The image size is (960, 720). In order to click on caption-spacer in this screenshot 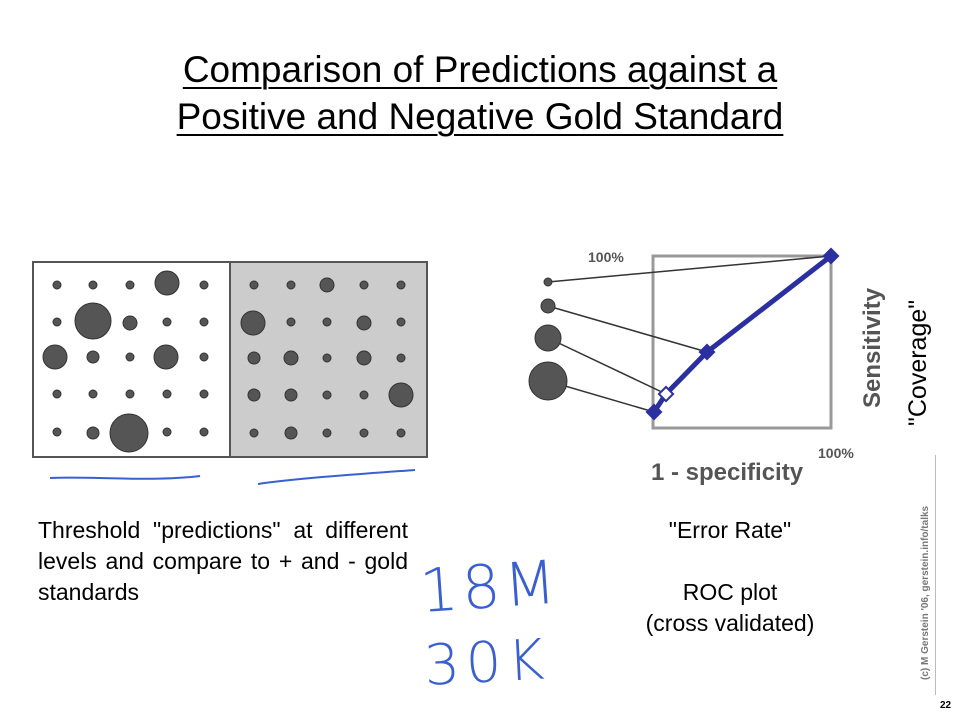, I will do `click(730, 561)`.